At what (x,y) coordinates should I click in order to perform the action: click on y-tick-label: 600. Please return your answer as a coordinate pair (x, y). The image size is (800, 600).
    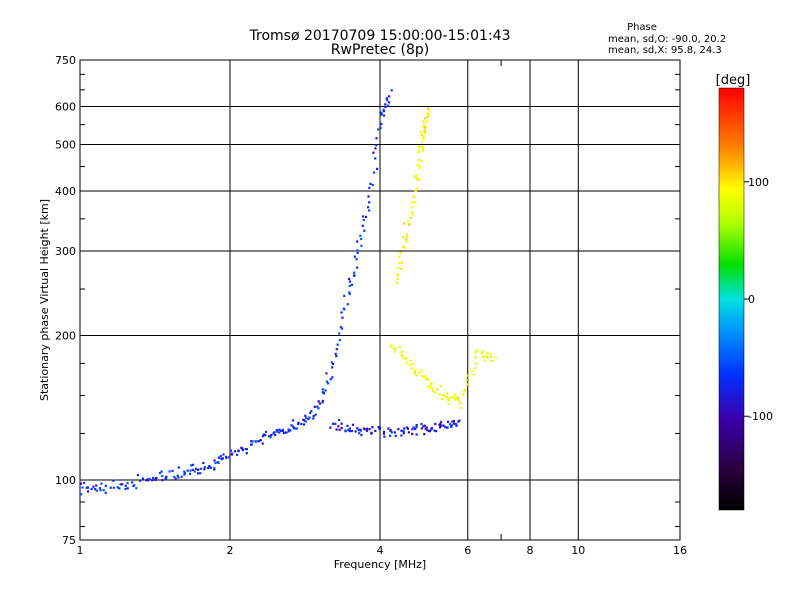
    Looking at the image, I should click on (65, 107).